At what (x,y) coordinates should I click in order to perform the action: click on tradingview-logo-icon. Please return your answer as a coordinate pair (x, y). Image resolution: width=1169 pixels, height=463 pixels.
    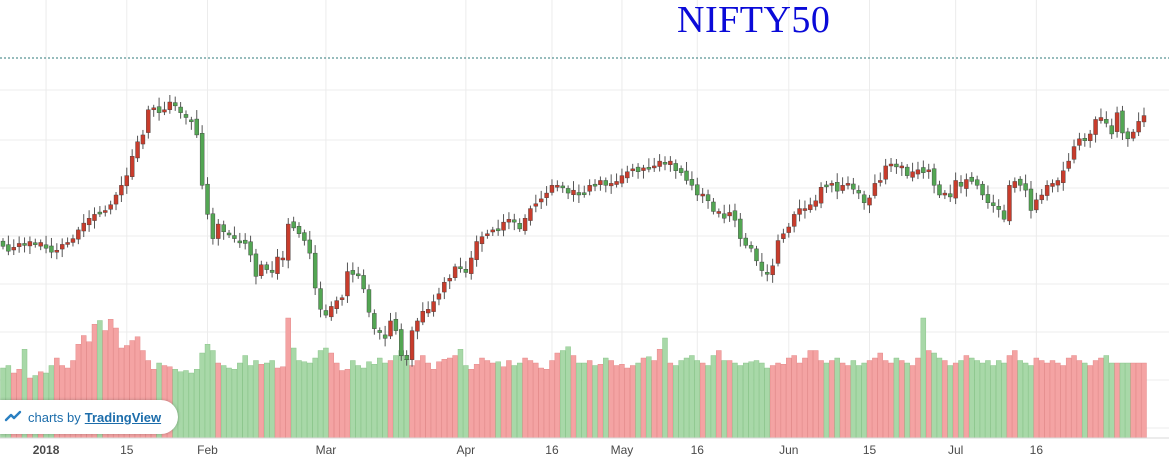
    Looking at the image, I should click on (13, 417).